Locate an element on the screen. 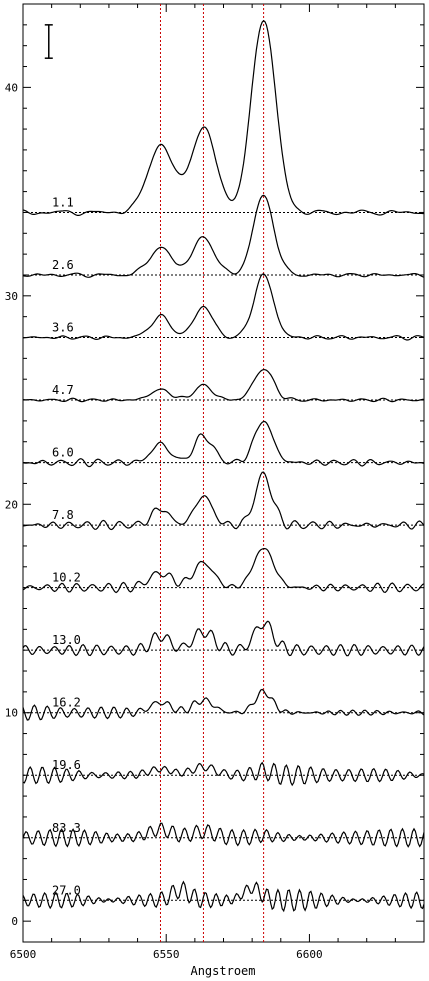 The image size is (429, 981). series-label: 1.1 is located at coordinates (63, 202).